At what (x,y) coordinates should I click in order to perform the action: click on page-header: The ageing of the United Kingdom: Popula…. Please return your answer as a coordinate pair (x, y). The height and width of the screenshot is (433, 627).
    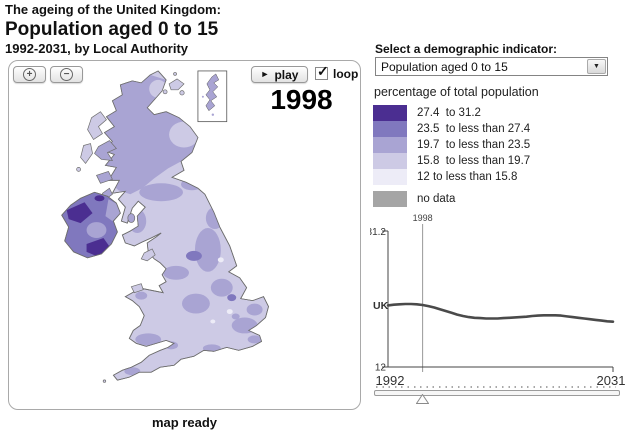
    Looking at the image, I should click on (113, 29).